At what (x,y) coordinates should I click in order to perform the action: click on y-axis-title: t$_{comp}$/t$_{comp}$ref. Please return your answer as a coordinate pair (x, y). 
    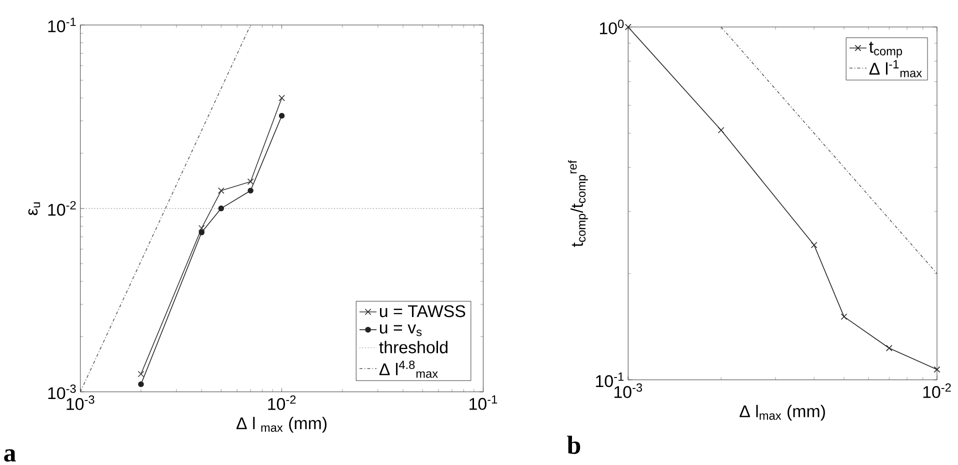
    Looking at the image, I should click on (578, 203).